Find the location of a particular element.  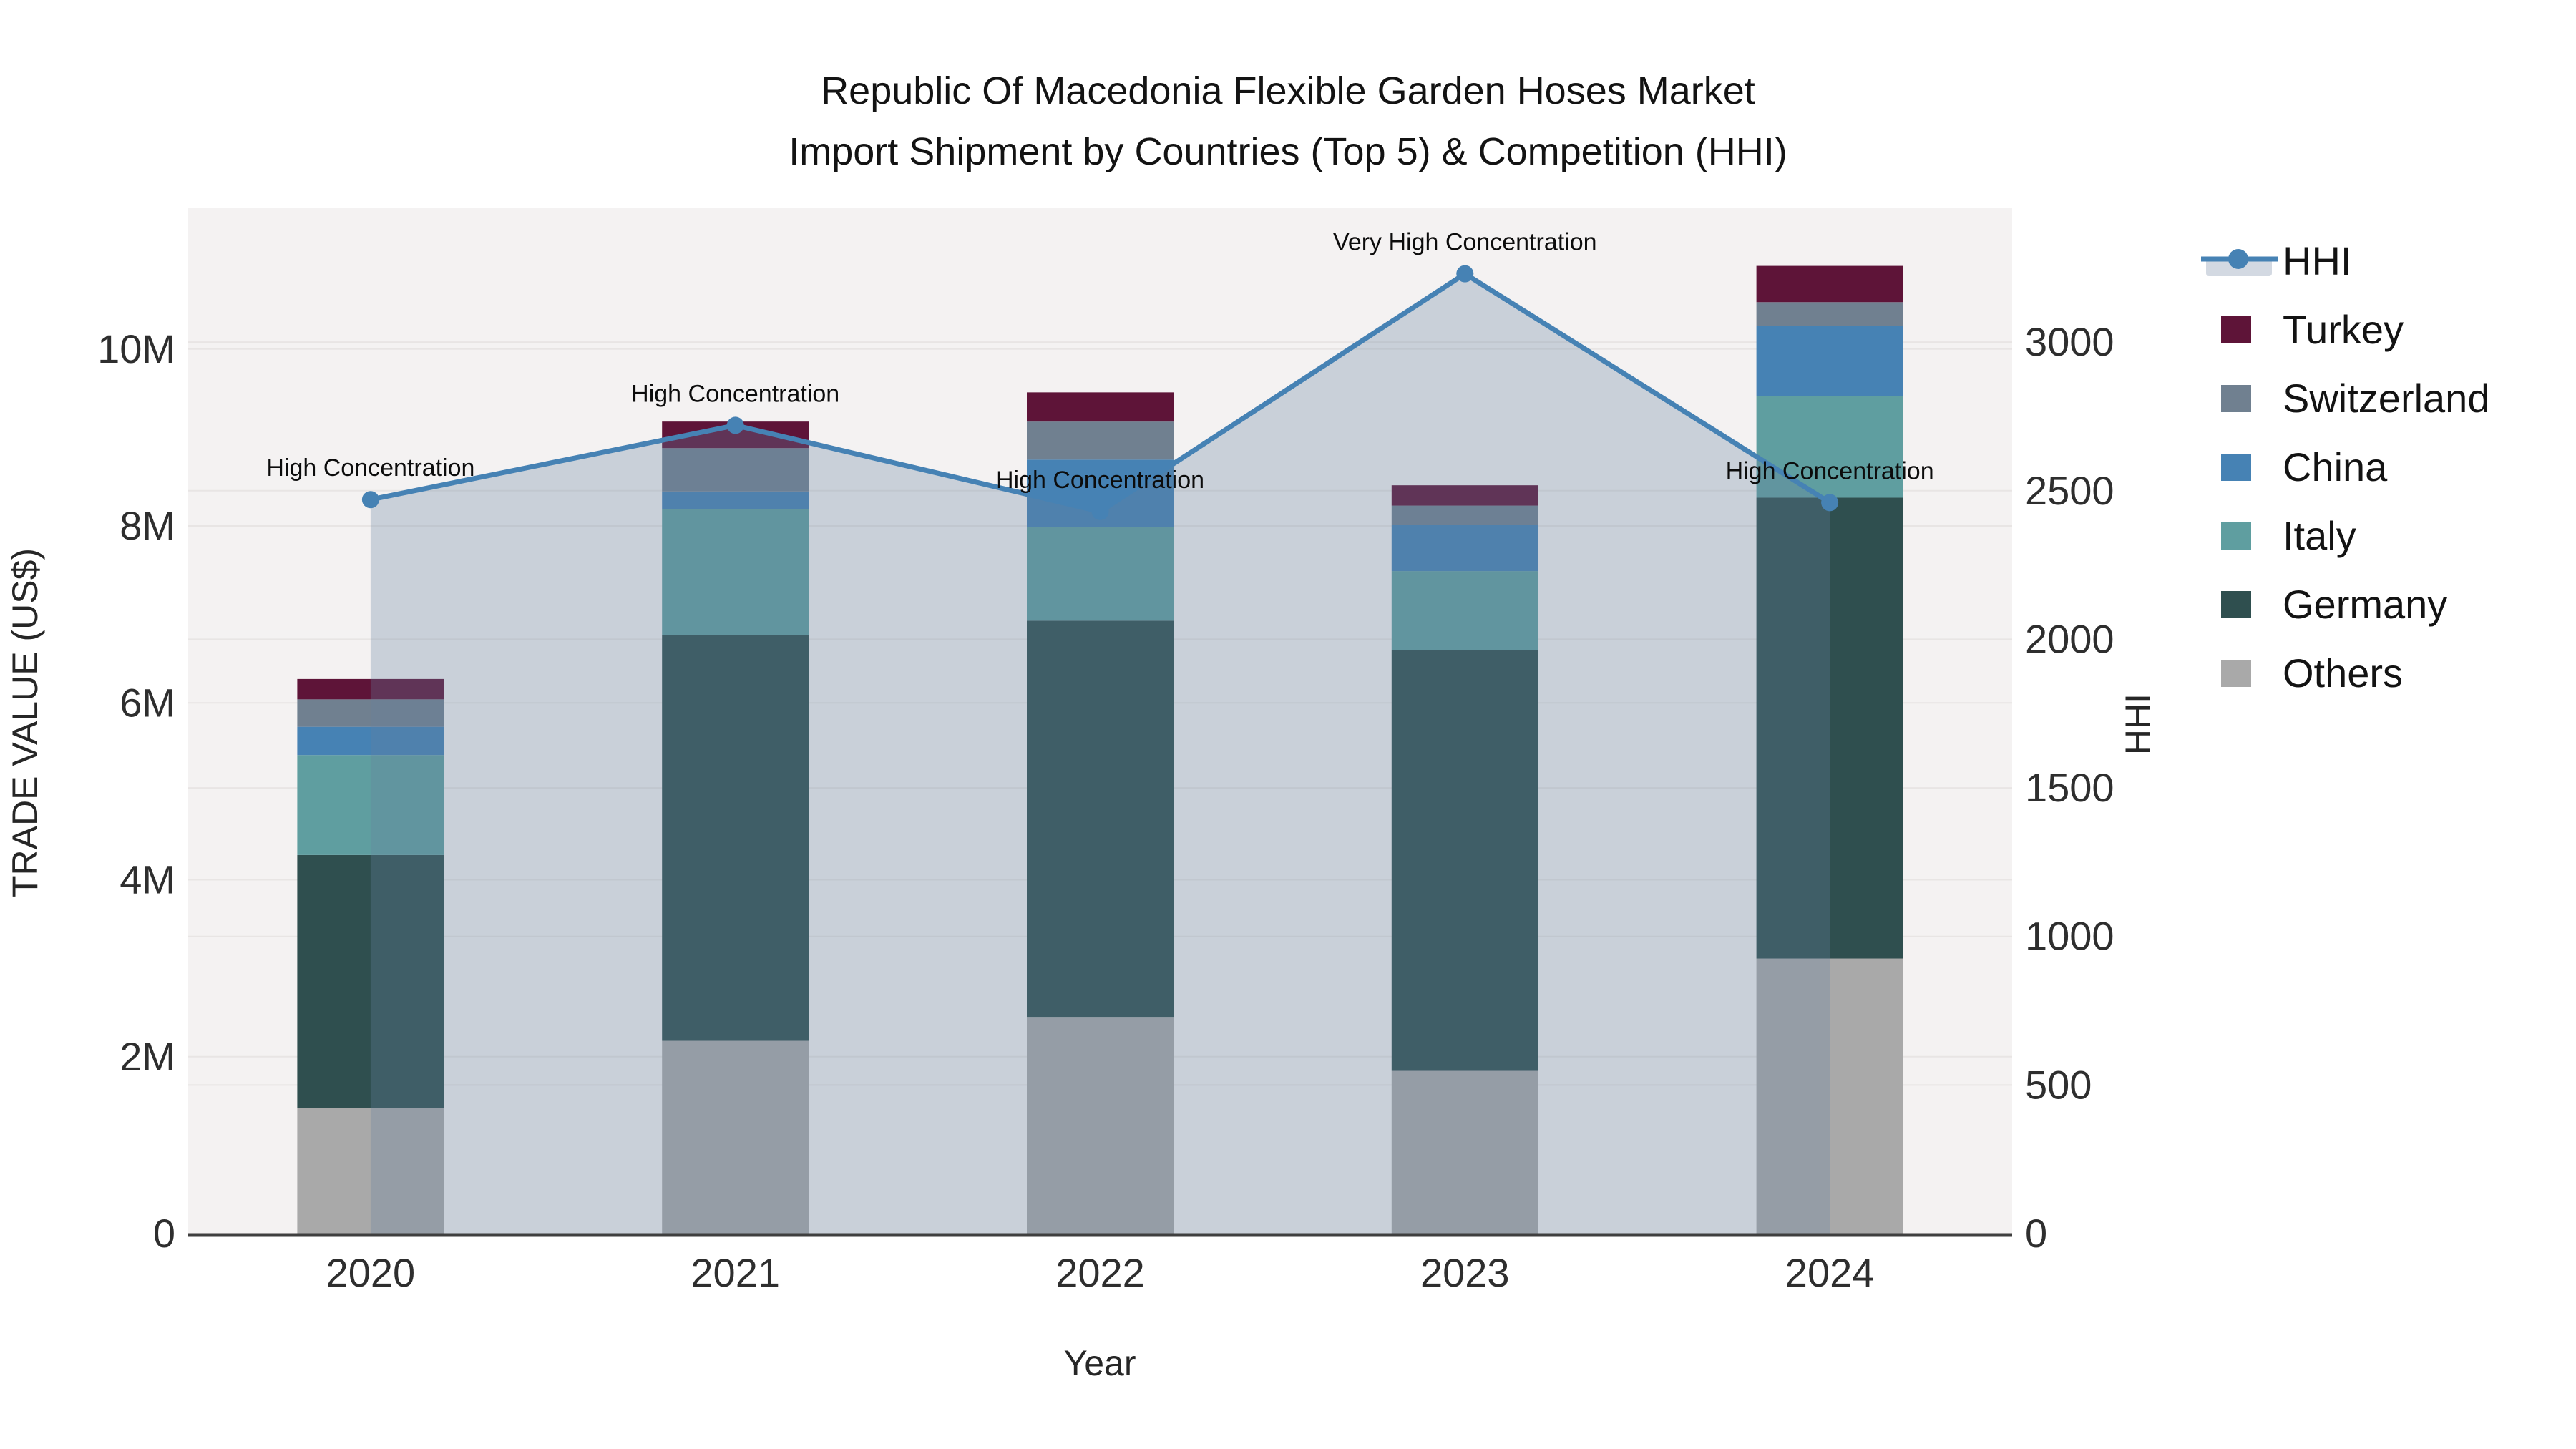

legend-item-turkey: Turkey is located at coordinates (2312, 329).